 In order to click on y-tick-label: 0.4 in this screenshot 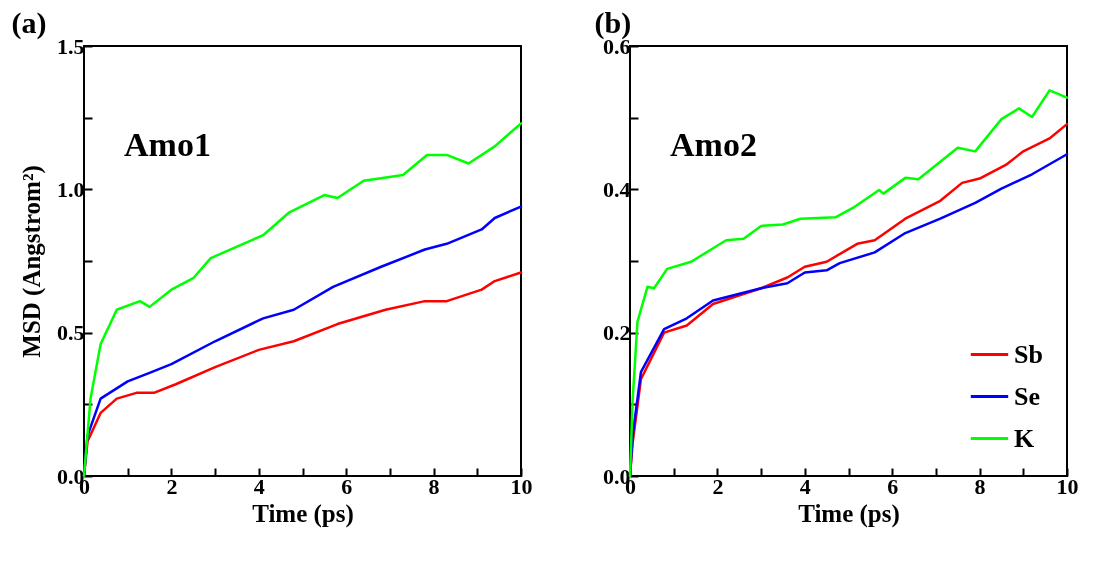, I will do `click(617, 189)`.